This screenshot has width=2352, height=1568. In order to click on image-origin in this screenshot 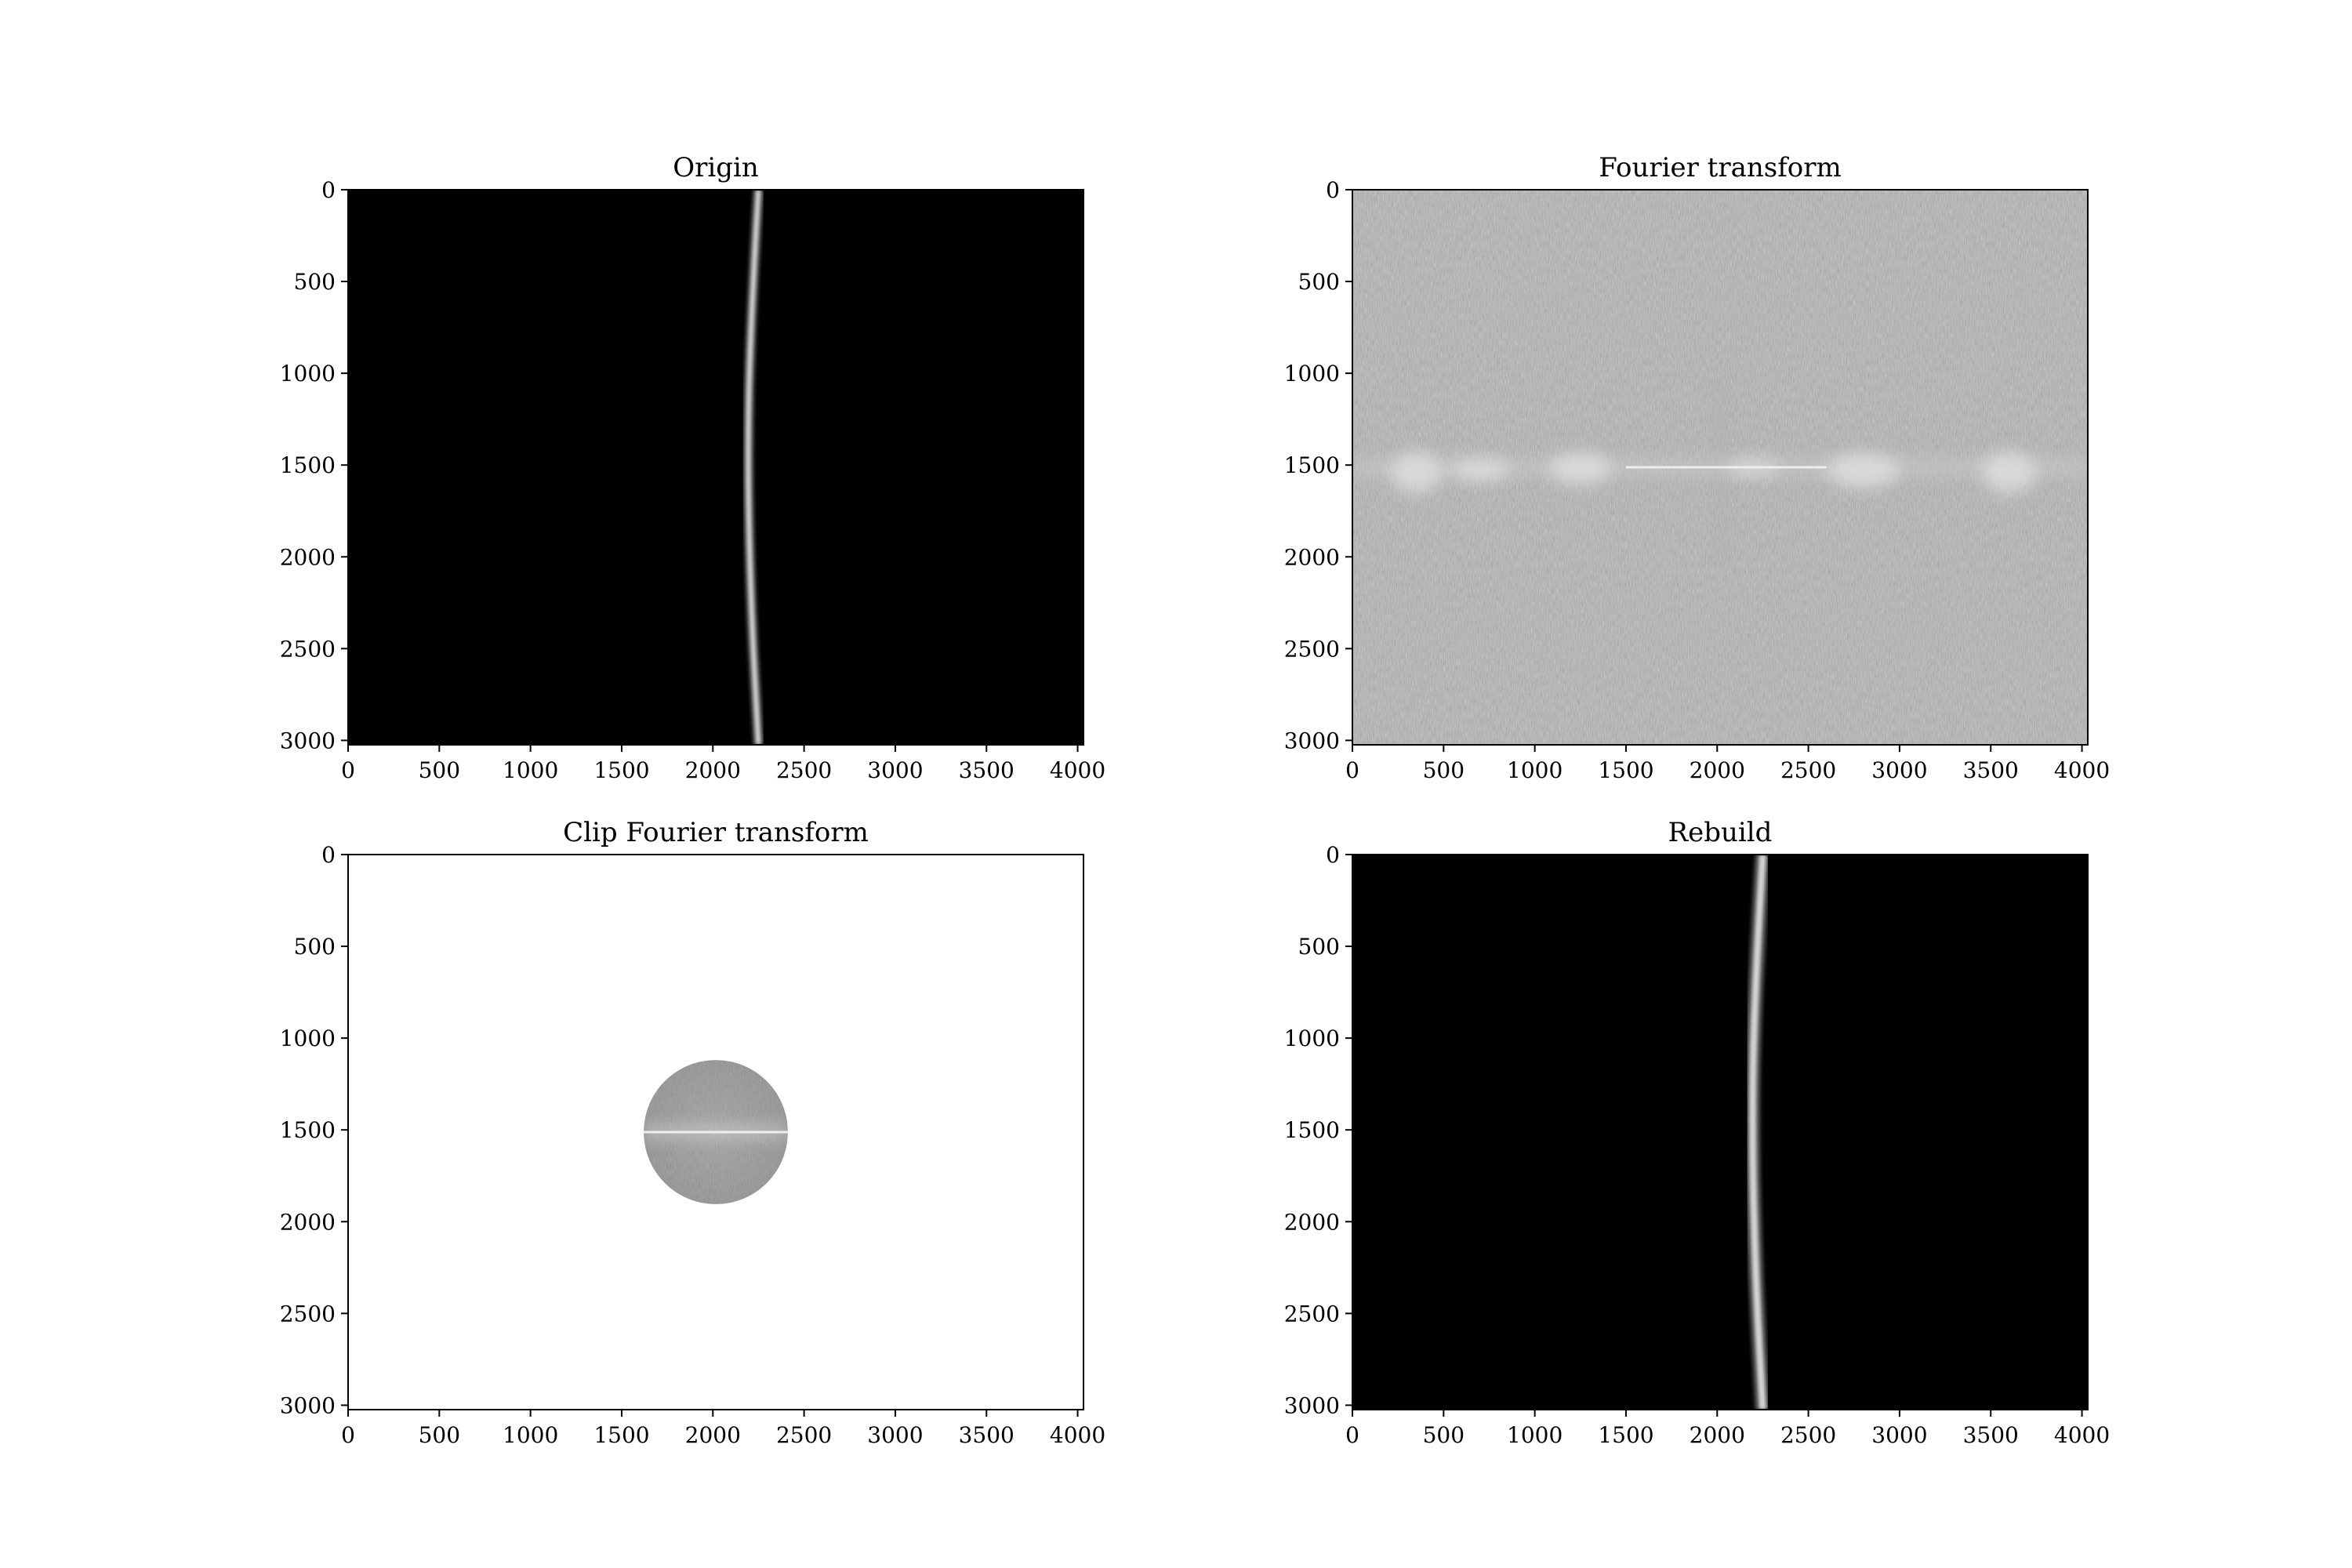, I will do `click(715, 467)`.